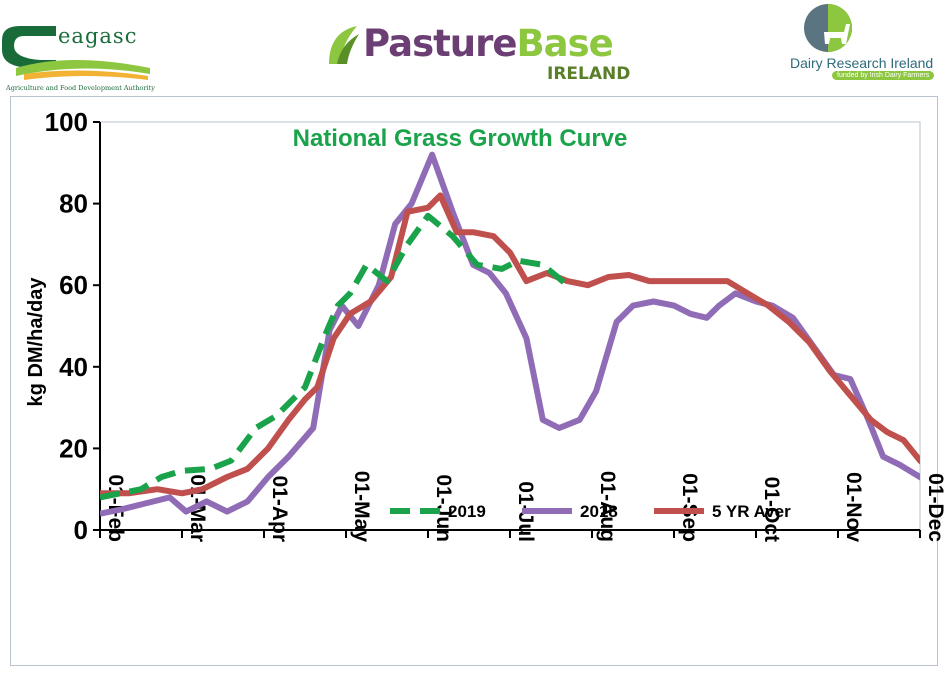  What do you see at coordinates (828, 28) in the screenshot?
I see `cow-icon` at bounding box center [828, 28].